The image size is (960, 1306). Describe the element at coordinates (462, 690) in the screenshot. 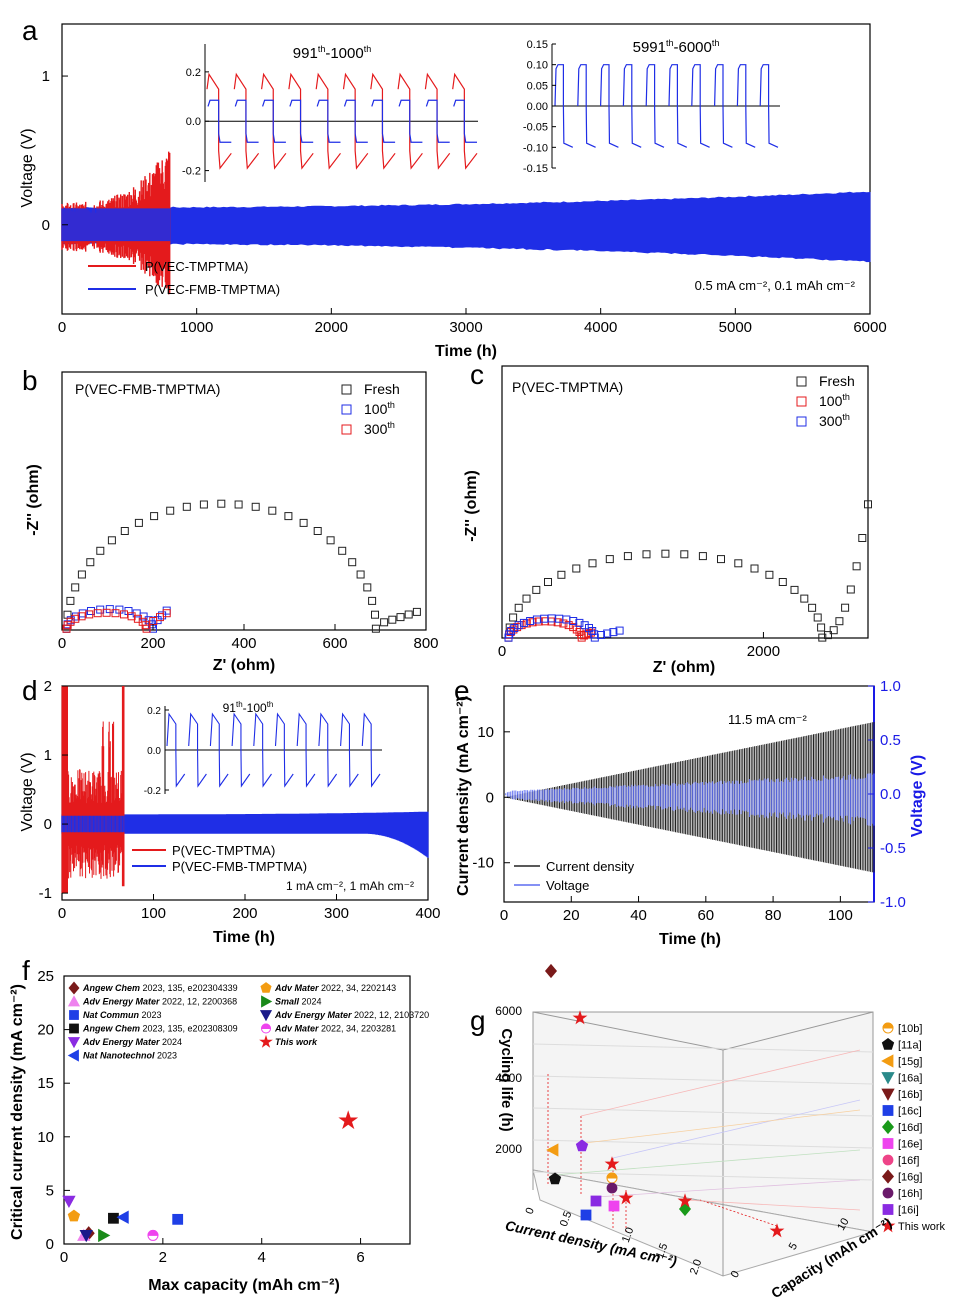

I see `panel-label-e: e` at that location.